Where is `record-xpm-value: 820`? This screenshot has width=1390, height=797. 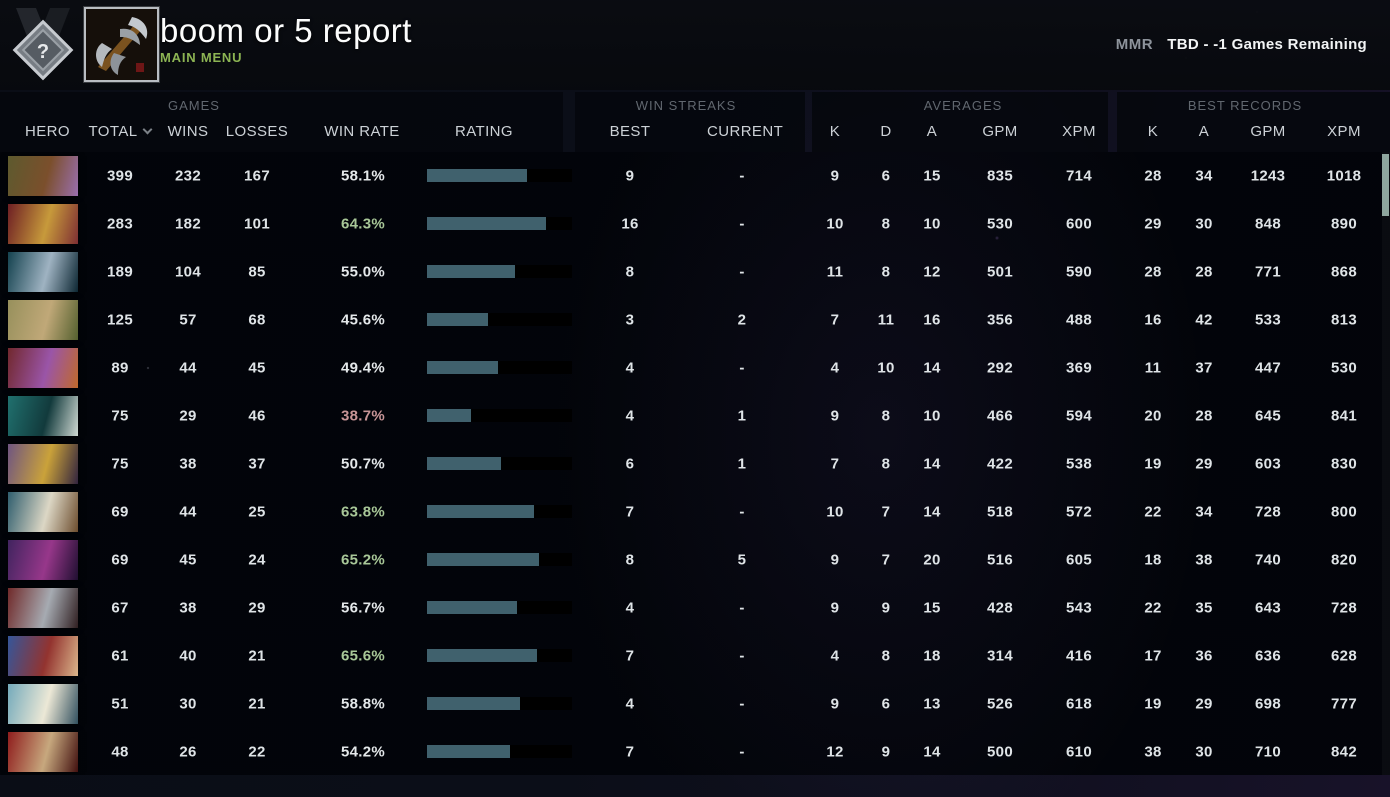
record-xpm-value: 820 is located at coordinates (1344, 560).